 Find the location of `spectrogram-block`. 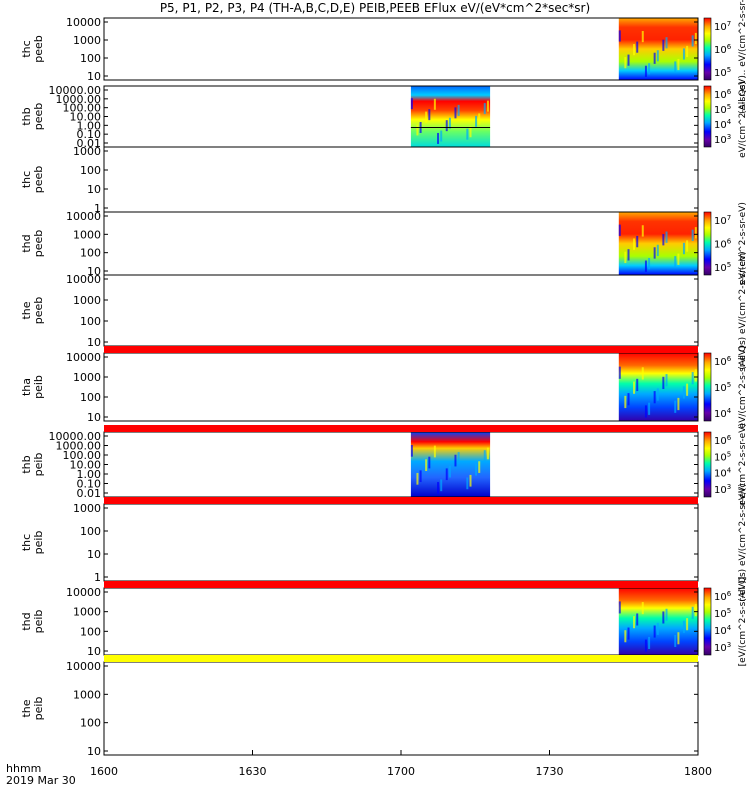

spectrogram-block is located at coordinates (450, 464).